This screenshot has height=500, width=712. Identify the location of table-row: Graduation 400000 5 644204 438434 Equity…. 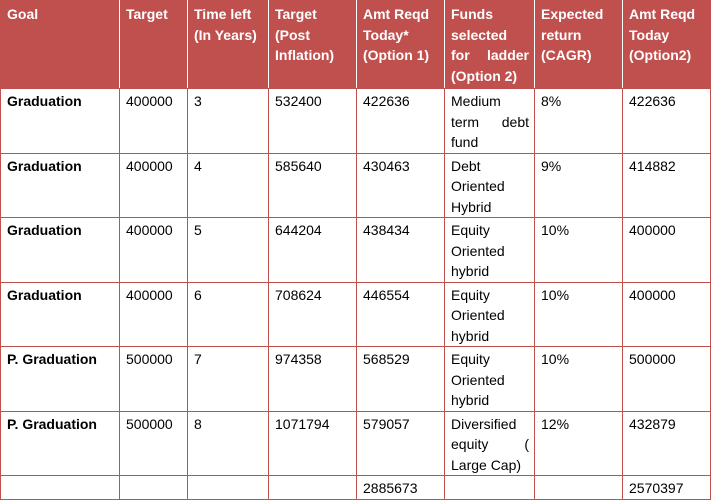
(355, 250).